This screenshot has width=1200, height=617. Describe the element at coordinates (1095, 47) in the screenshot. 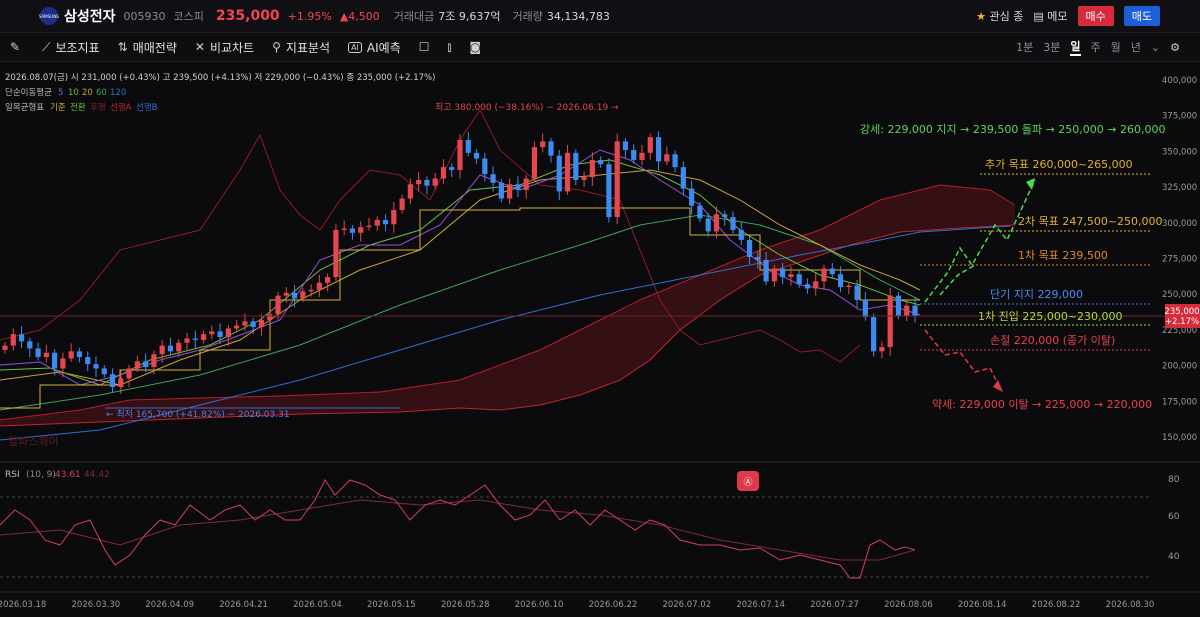

I see `period-week: 주` at that location.